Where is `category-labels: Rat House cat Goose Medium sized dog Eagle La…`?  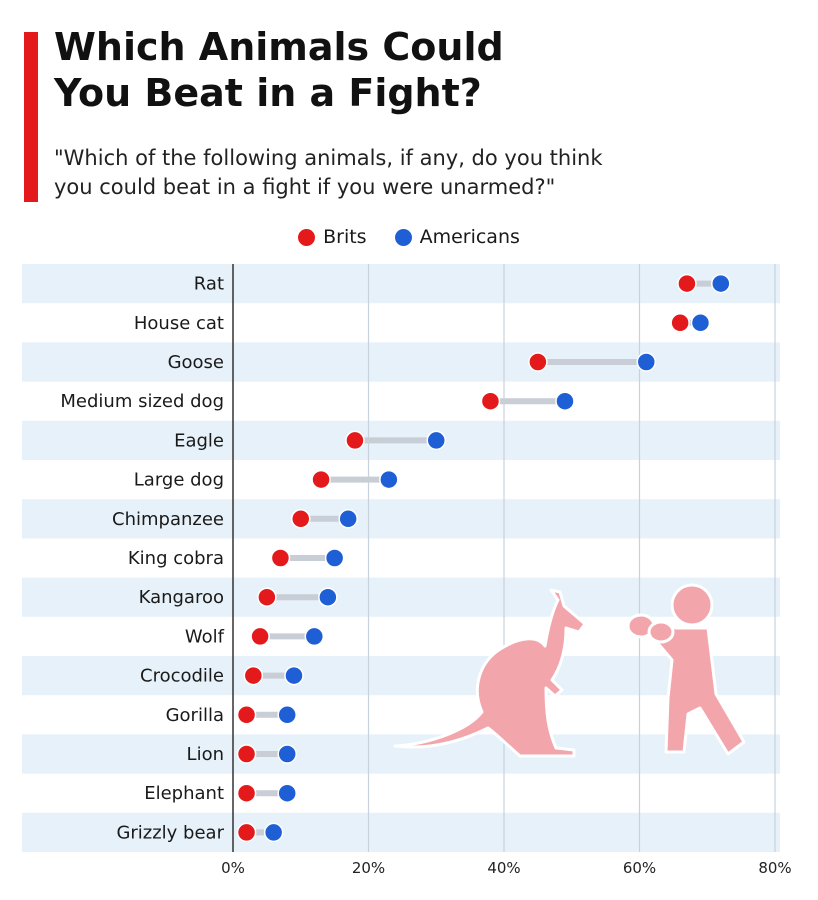 category-labels: Rat House cat Goose Medium sized dog Eagle La… is located at coordinates (142, 559).